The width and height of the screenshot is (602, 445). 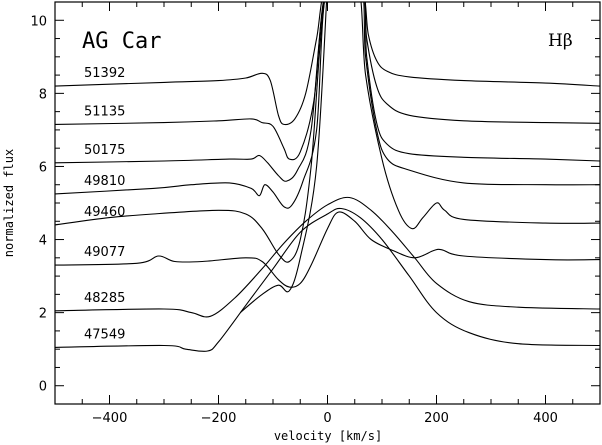 I want to click on x-tick-label: 0, so click(x=327, y=418).